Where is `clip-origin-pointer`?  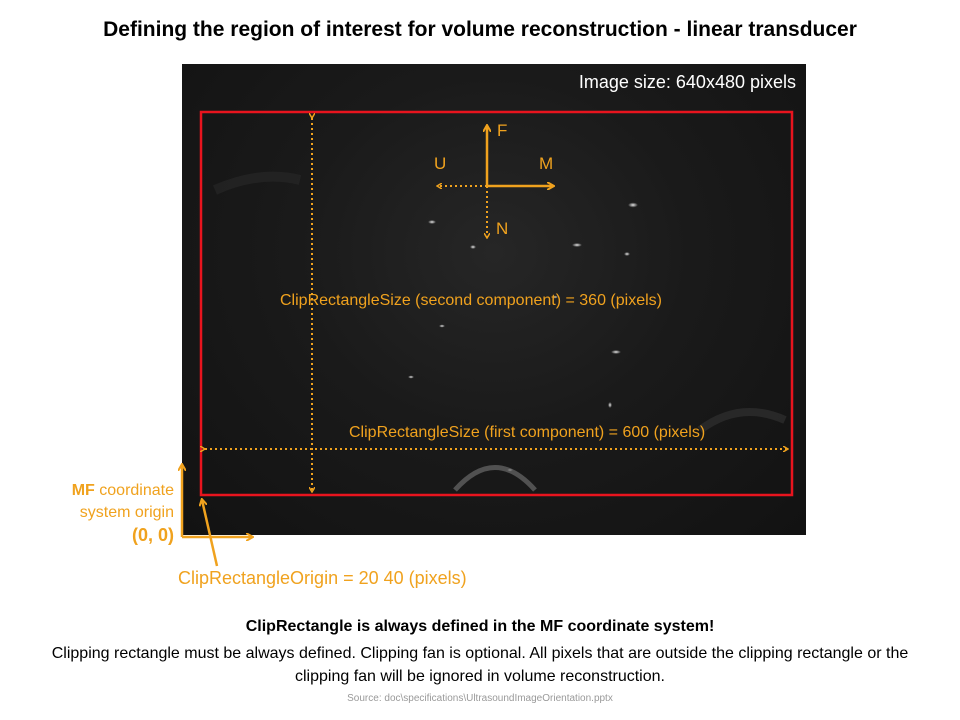
clip-origin-pointer is located at coordinates (210, 533).